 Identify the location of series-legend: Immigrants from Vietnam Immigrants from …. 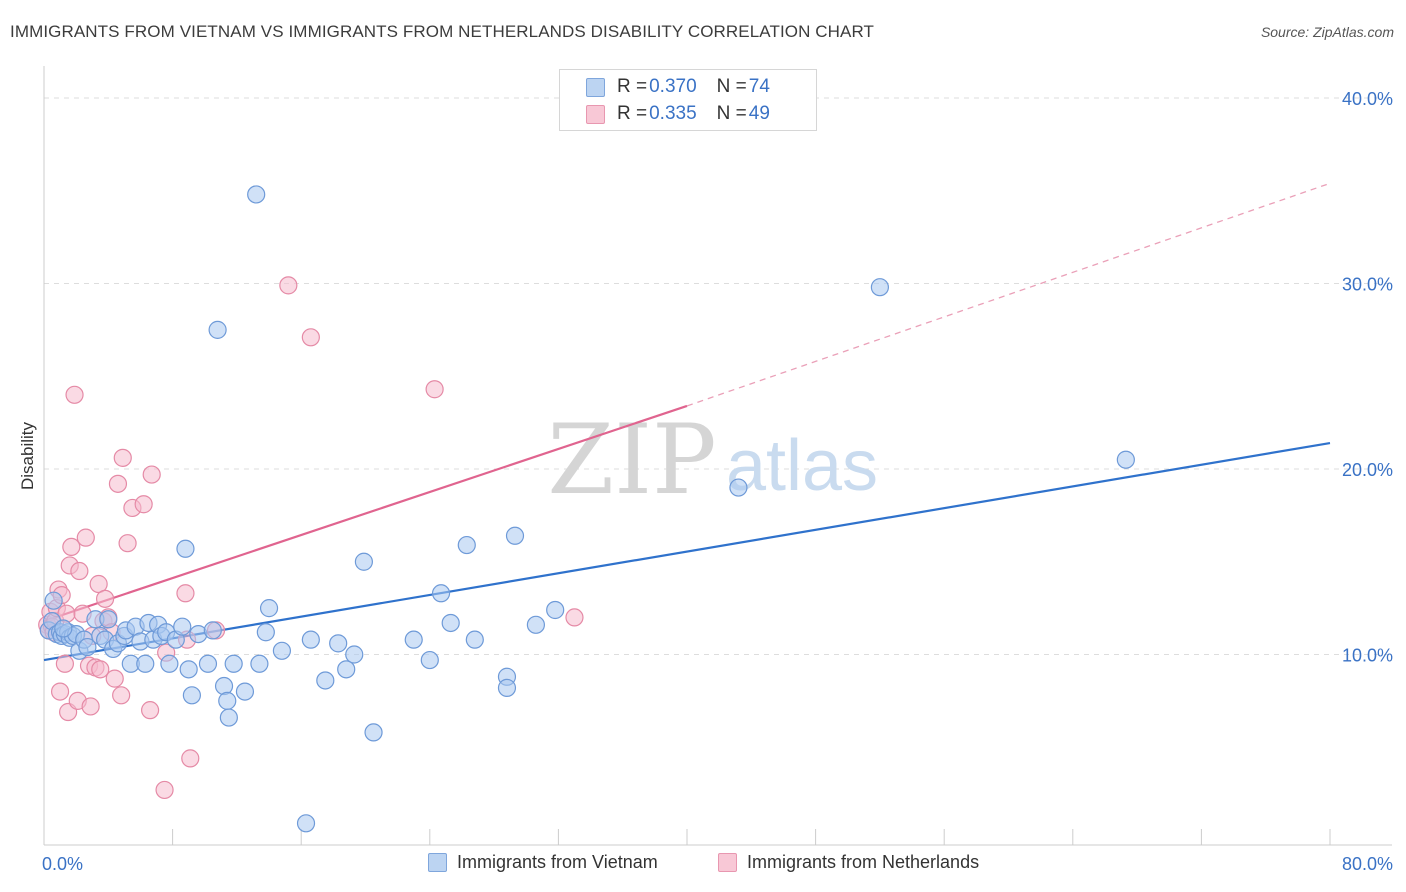
(703, 865).